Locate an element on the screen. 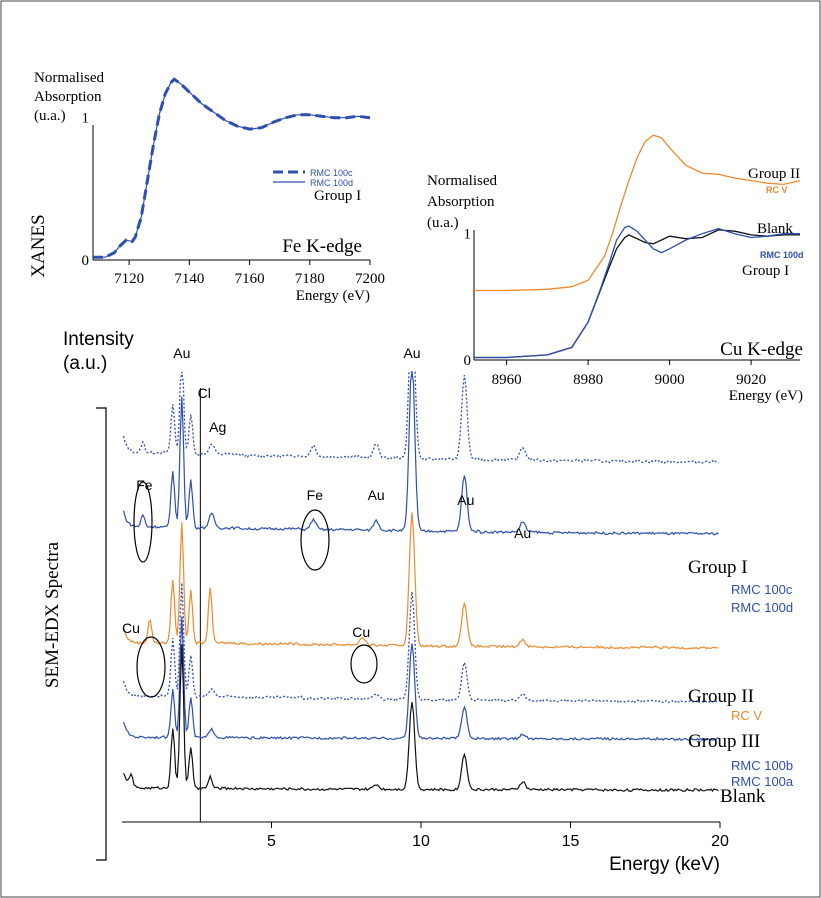 This screenshot has width=821, height=898. fe-x-tick-label: 7120 is located at coordinates (129, 279).